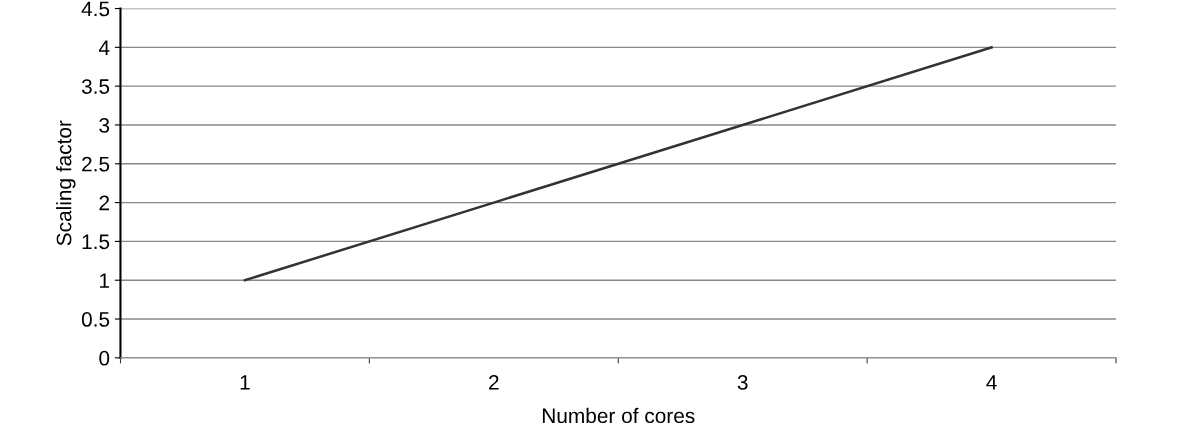 The height and width of the screenshot is (426, 1181). I want to click on x-tick-label: 3, so click(742, 382).